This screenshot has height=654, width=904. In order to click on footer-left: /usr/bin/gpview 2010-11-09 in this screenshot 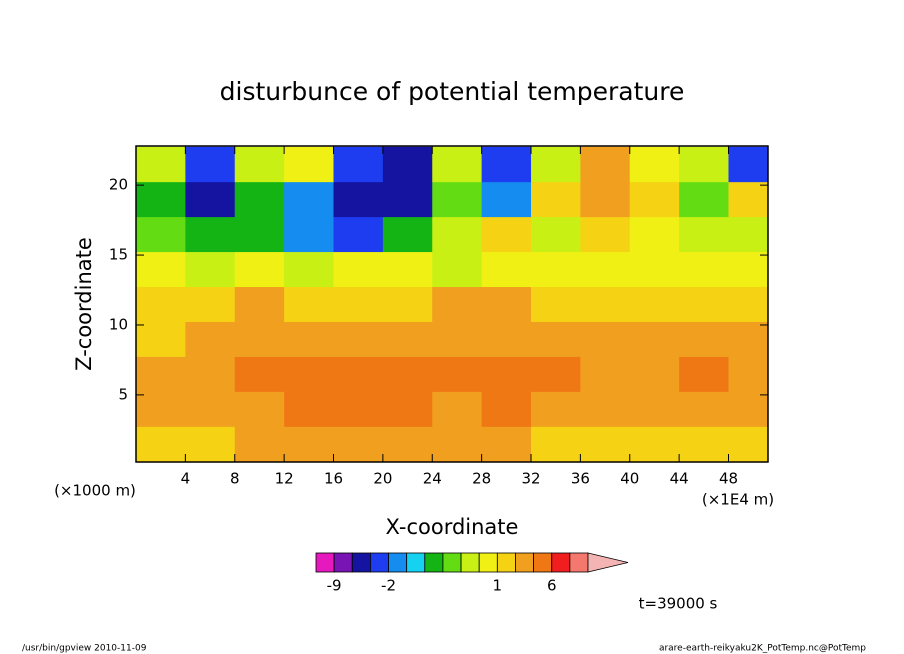, I will do `click(84, 649)`.